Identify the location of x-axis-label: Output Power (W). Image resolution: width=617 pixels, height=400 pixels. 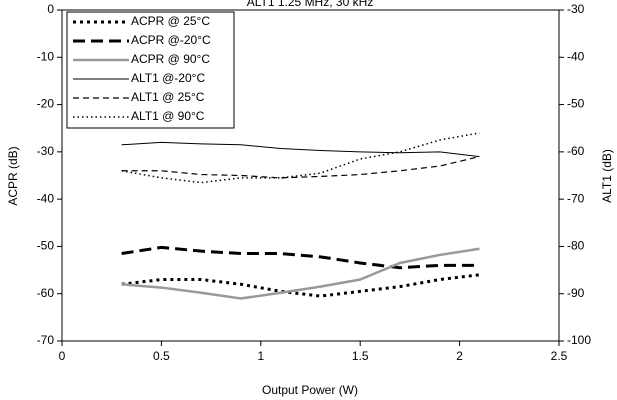
(310, 390).